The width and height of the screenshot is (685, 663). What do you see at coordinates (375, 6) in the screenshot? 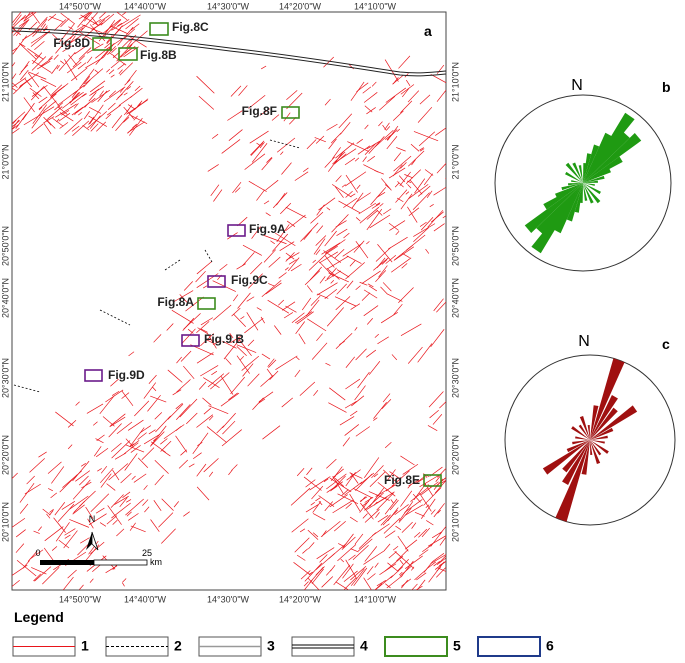
I see `top-lon-label: 14°10'0"W` at bounding box center [375, 6].